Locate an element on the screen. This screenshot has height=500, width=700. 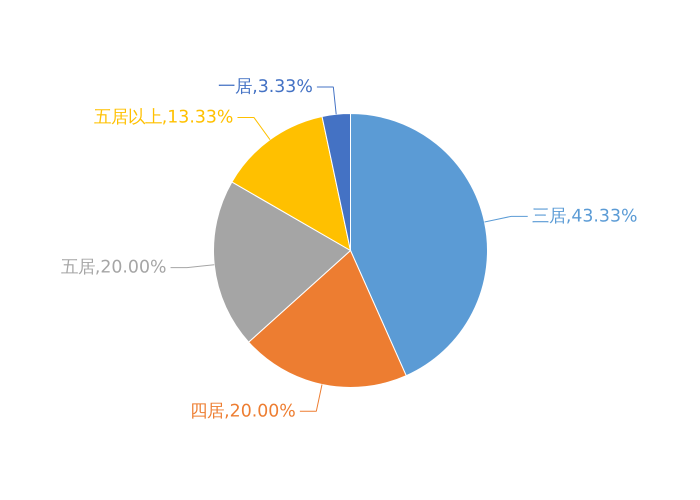
slice-label: 五居,20.00% is located at coordinates (113, 268).